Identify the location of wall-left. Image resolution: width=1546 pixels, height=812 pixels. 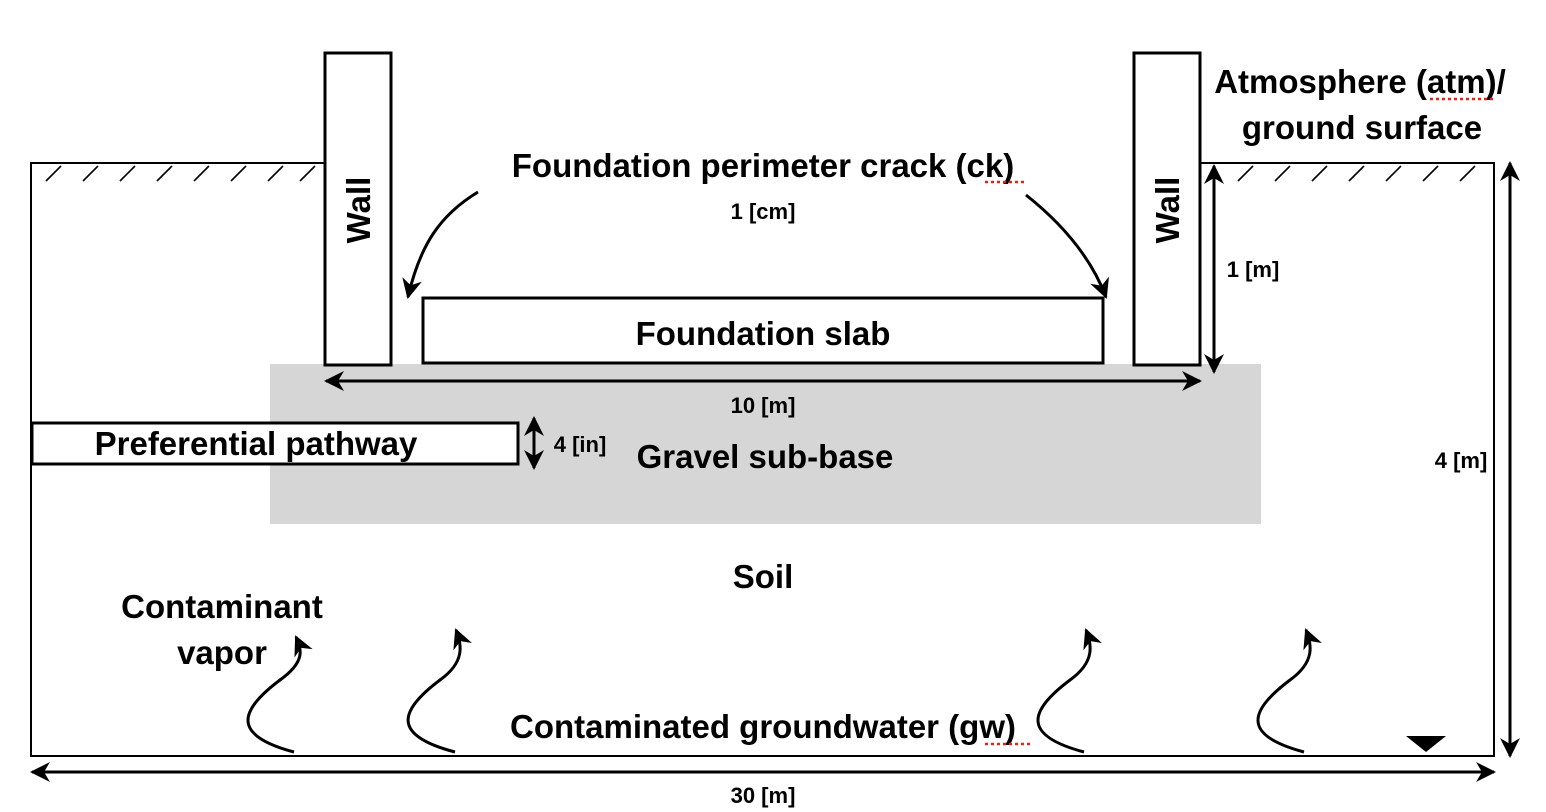
(358, 209).